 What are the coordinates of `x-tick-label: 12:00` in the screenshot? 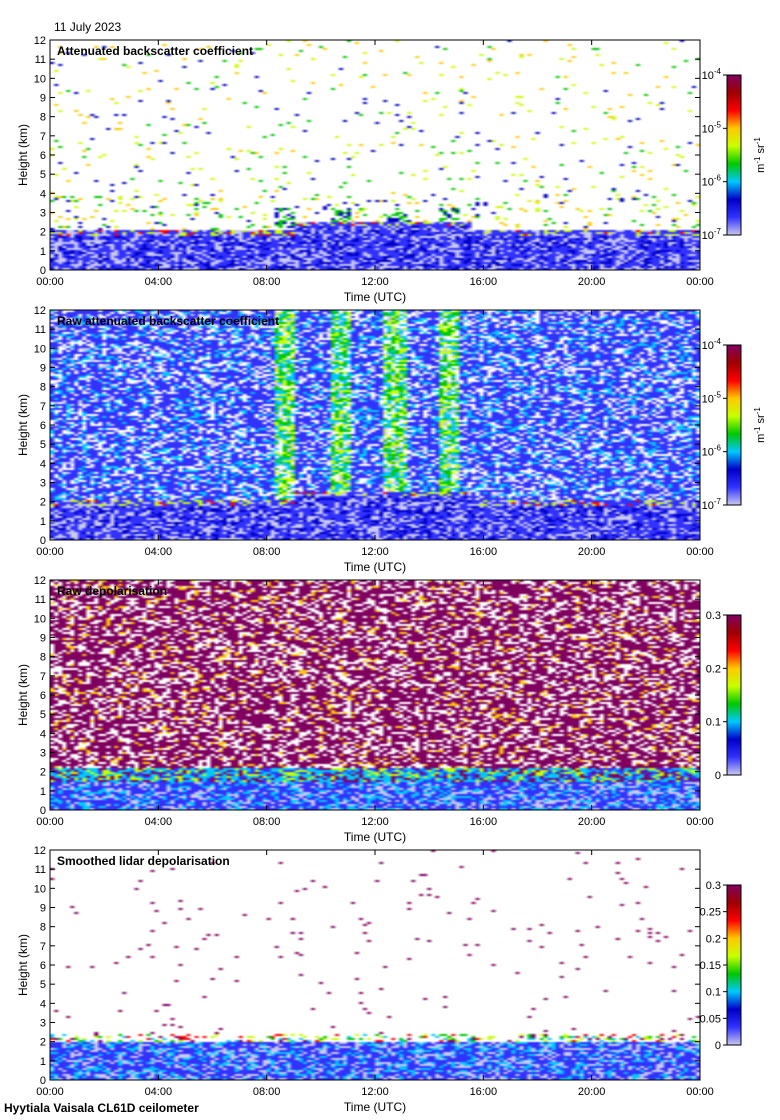 It's located at (375, 552).